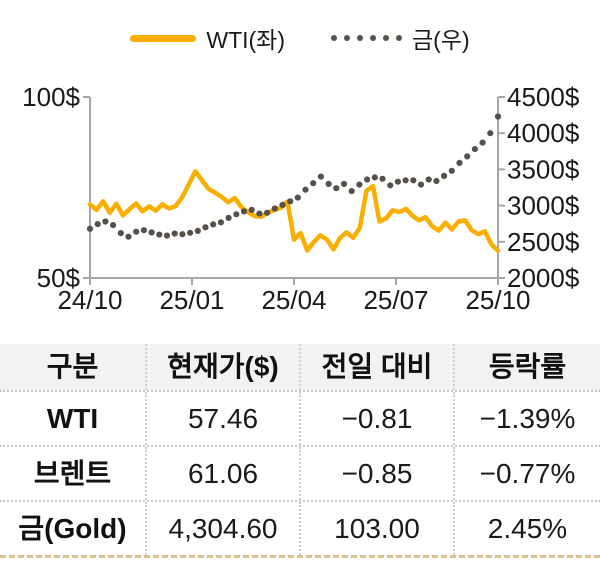 This screenshot has height=561, width=600. I want to click on wti-line-series, so click(294, 211).